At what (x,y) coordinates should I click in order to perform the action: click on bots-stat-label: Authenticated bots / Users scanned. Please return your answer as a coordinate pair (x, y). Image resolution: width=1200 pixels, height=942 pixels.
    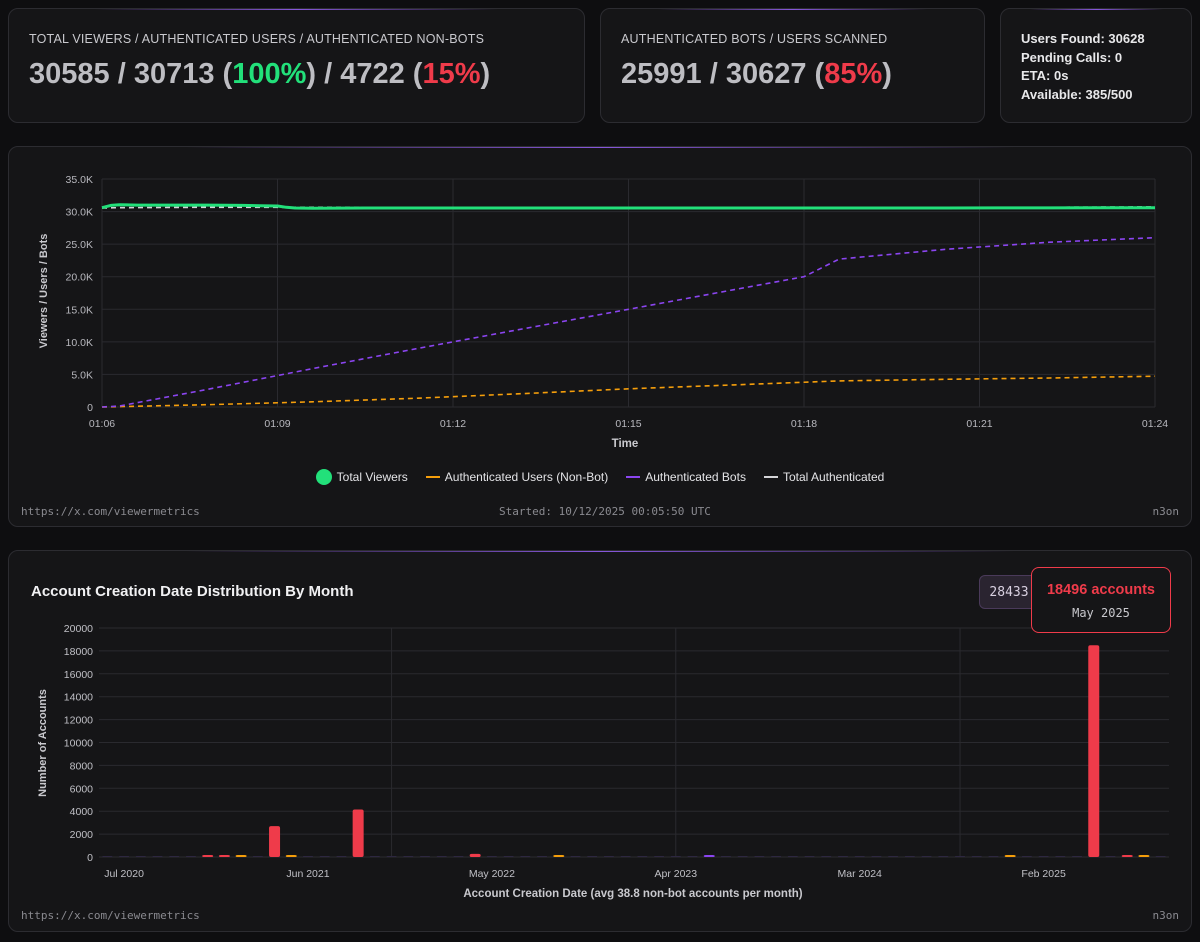
    Looking at the image, I should click on (754, 39).